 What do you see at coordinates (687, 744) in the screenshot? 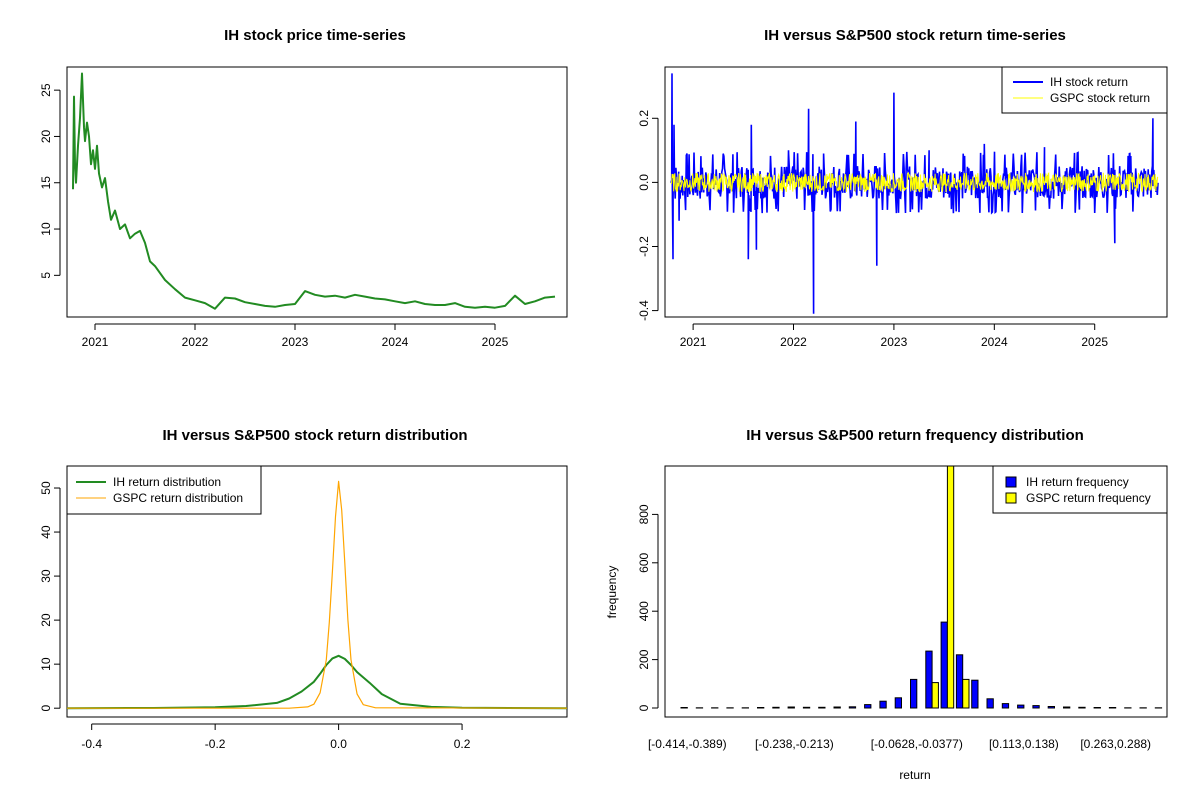
I see `x-tick-label: [-0.414,-0.389)` at bounding box center [687, 744].